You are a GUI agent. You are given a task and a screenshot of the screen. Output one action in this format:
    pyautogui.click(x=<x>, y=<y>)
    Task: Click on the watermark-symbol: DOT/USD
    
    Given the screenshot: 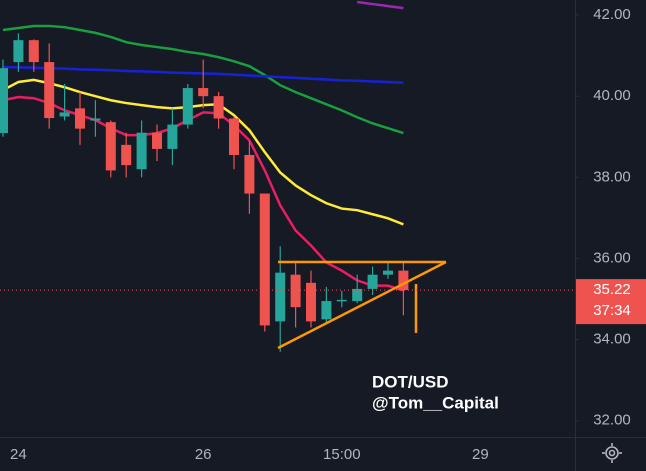 What is the action you would take?
    pyautogui.click(x=410, y=381)
    